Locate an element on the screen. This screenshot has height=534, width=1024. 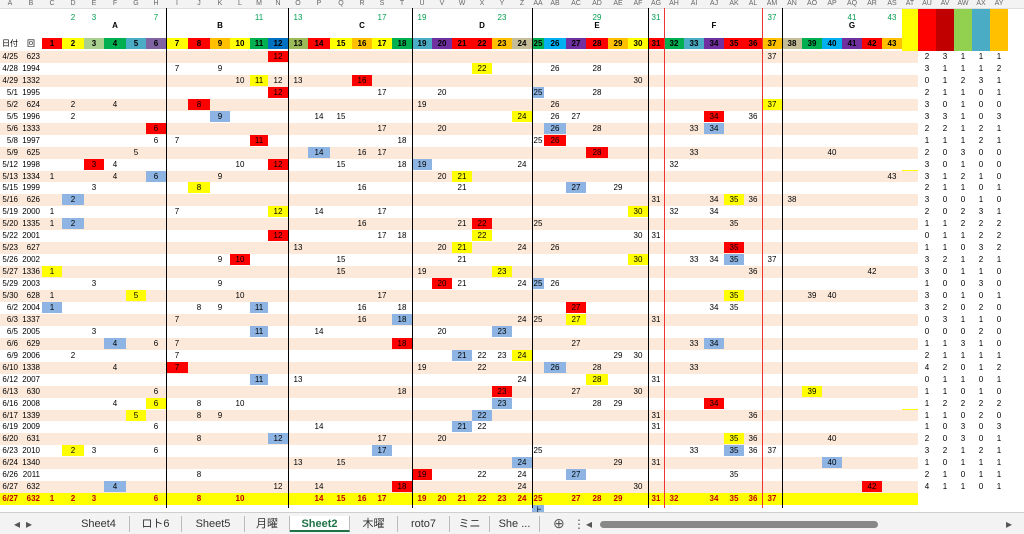
total-value: 25 is located at coordinates (538, 499).